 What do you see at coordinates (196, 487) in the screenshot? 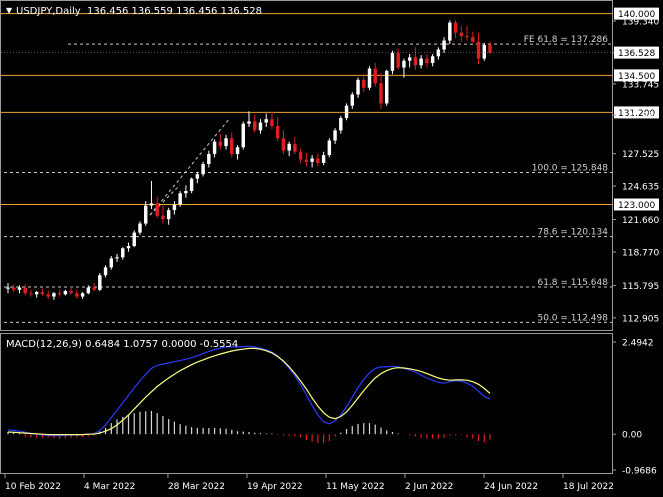
I see `time-tick-label: 28 Mar 2022` at bounding box center [196, 487].